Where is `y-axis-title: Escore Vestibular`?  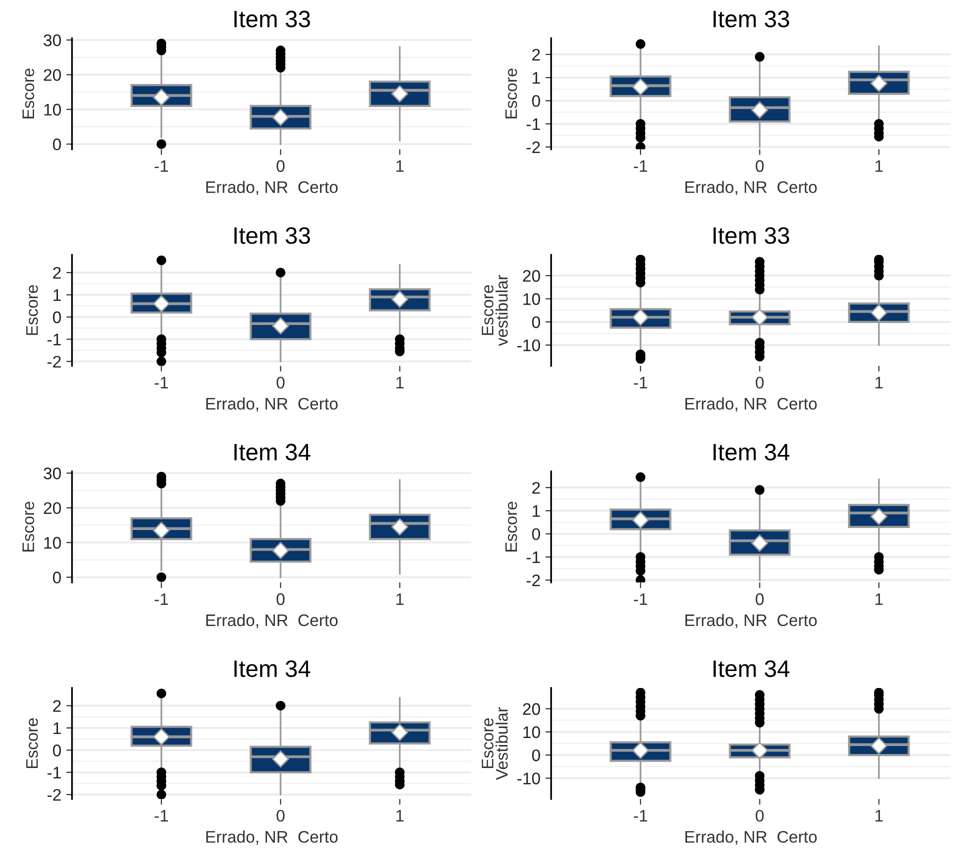 y-axis-title: Escore Vestibular is located at coordinates (495, 743).